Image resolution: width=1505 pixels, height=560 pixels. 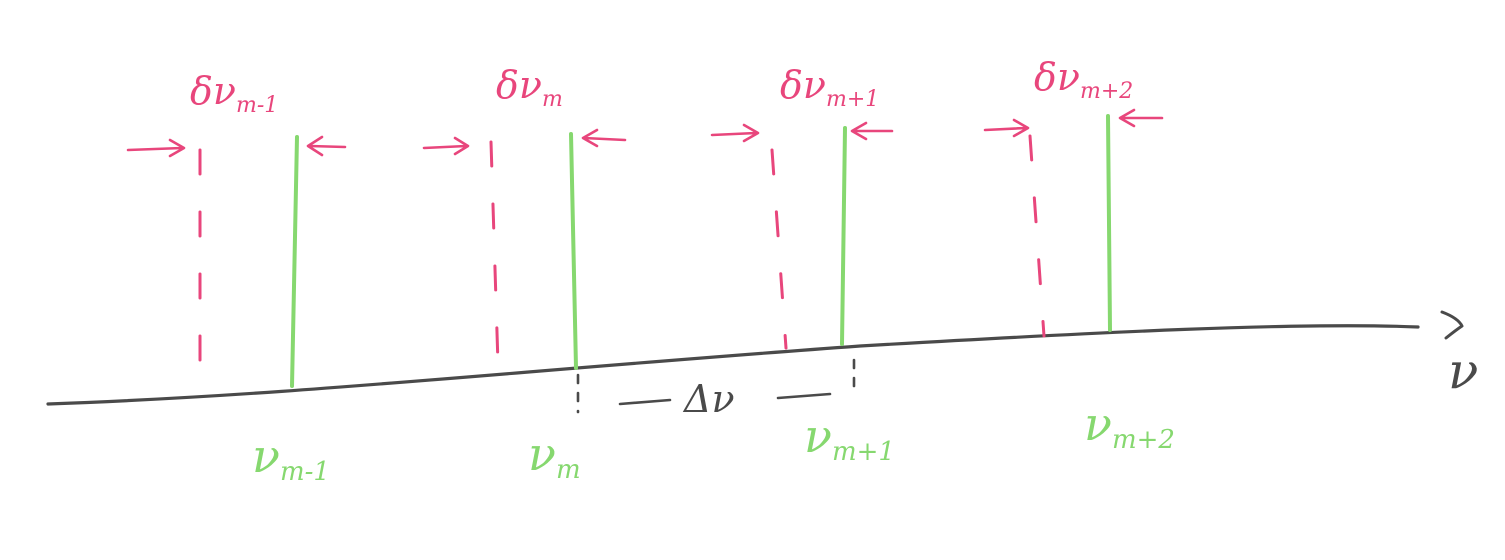 I want to click on linewidth-index: m+1, so click(x=852, y=99).